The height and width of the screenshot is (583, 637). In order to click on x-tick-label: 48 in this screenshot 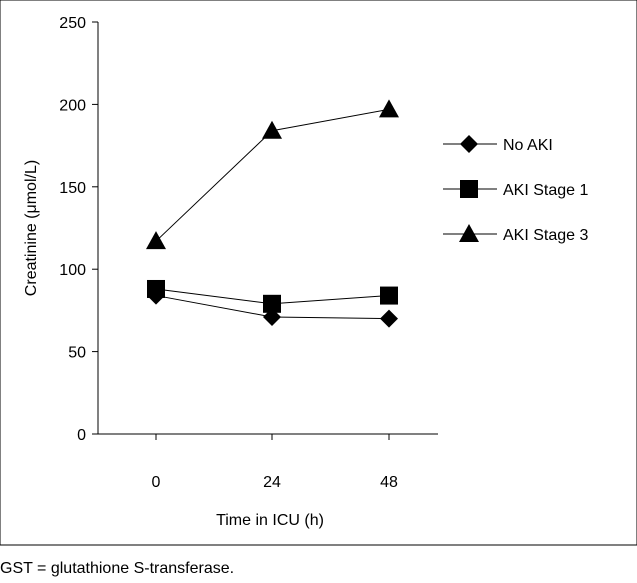, I will do `click(389, 482)`.